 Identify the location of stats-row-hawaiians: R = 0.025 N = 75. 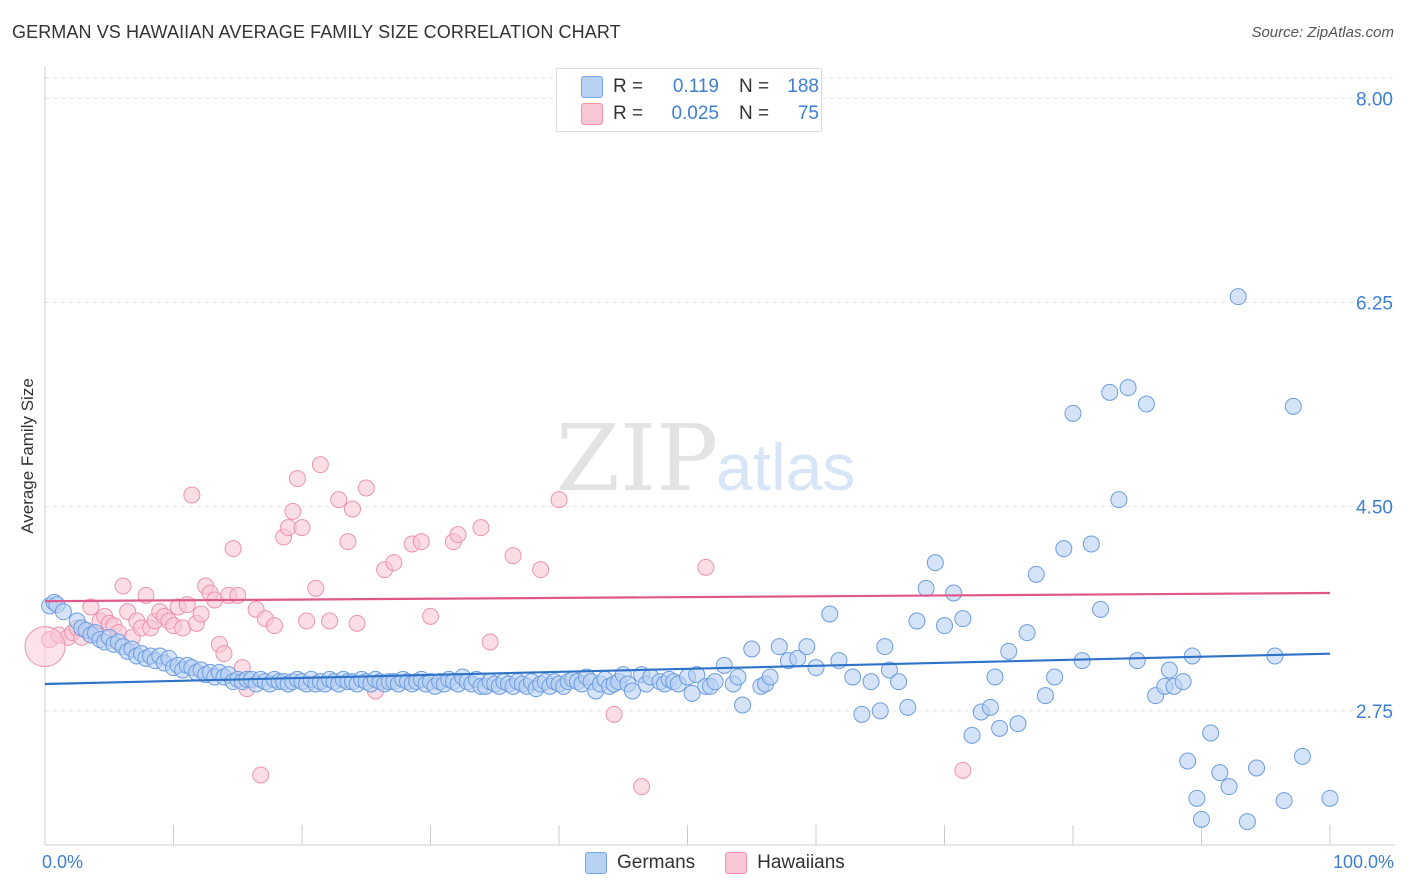
(700, 114).